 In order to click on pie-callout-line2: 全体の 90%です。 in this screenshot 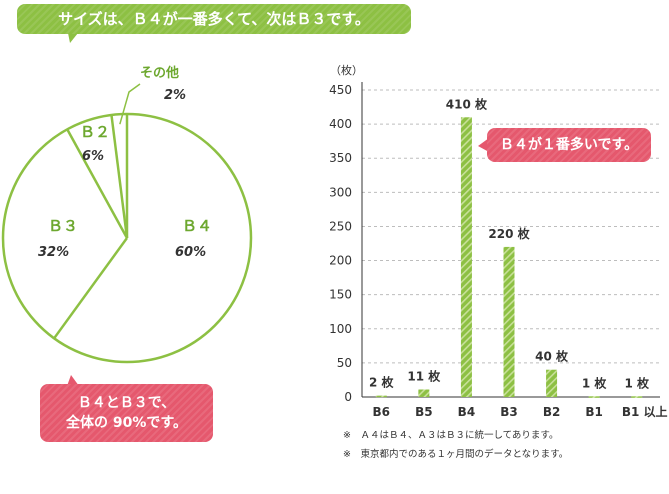, I will do `click(126, 423)`.